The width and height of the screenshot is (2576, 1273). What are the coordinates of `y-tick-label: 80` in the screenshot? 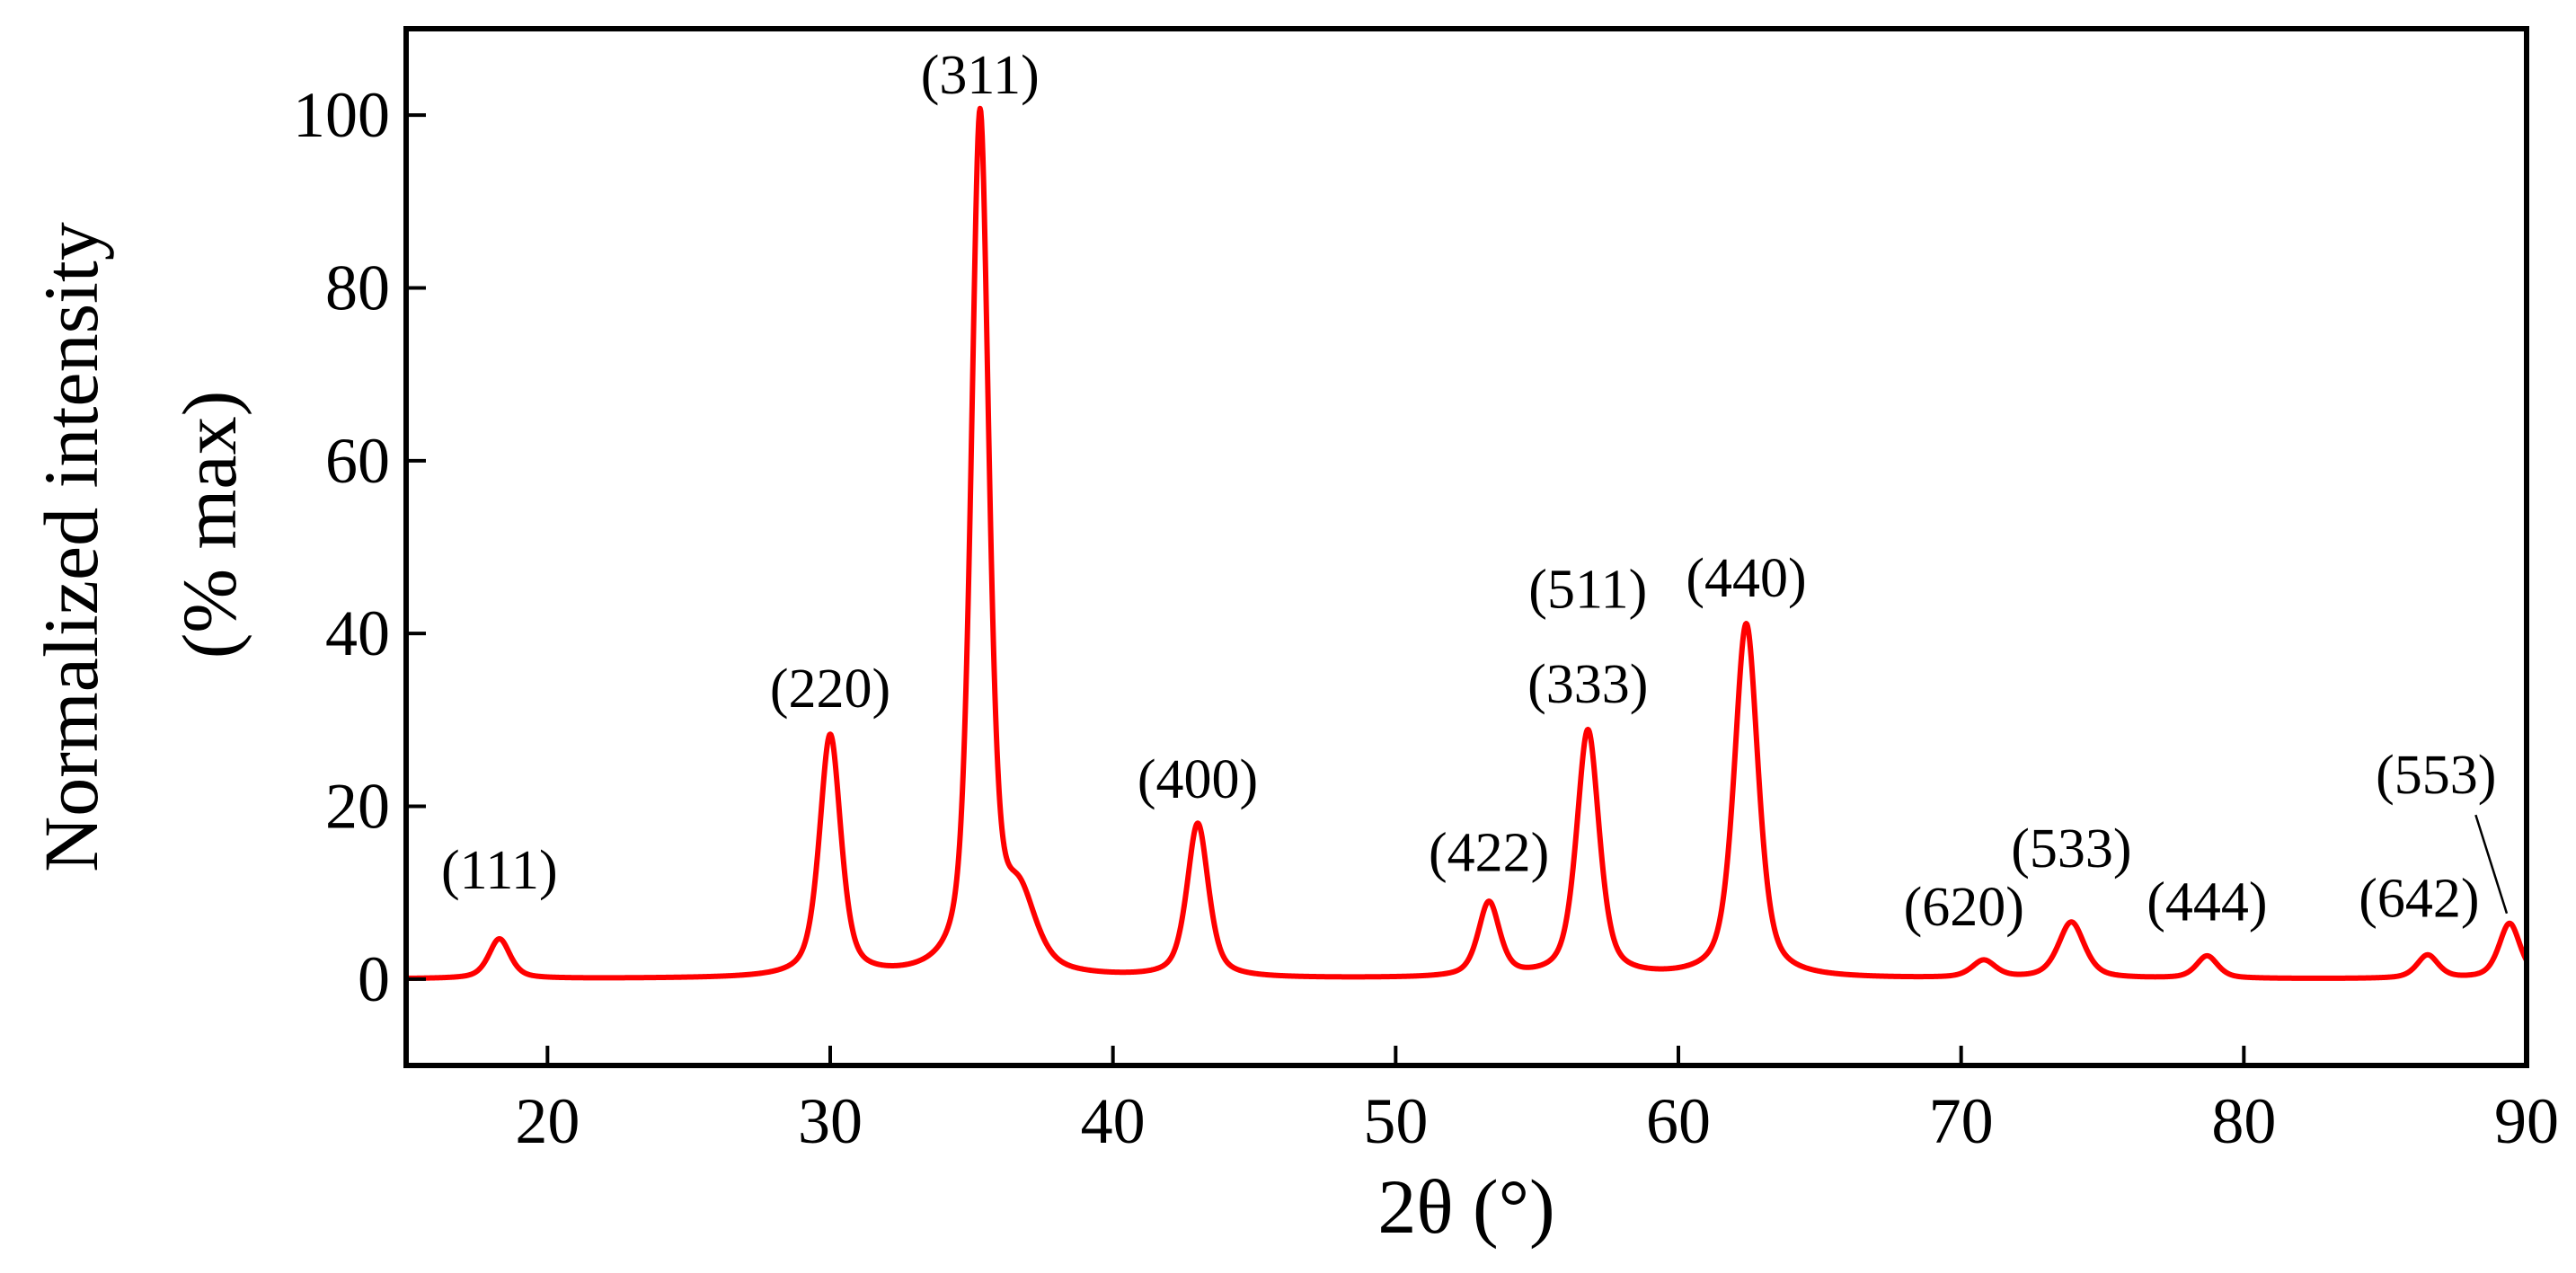 It's located at (358, 288).